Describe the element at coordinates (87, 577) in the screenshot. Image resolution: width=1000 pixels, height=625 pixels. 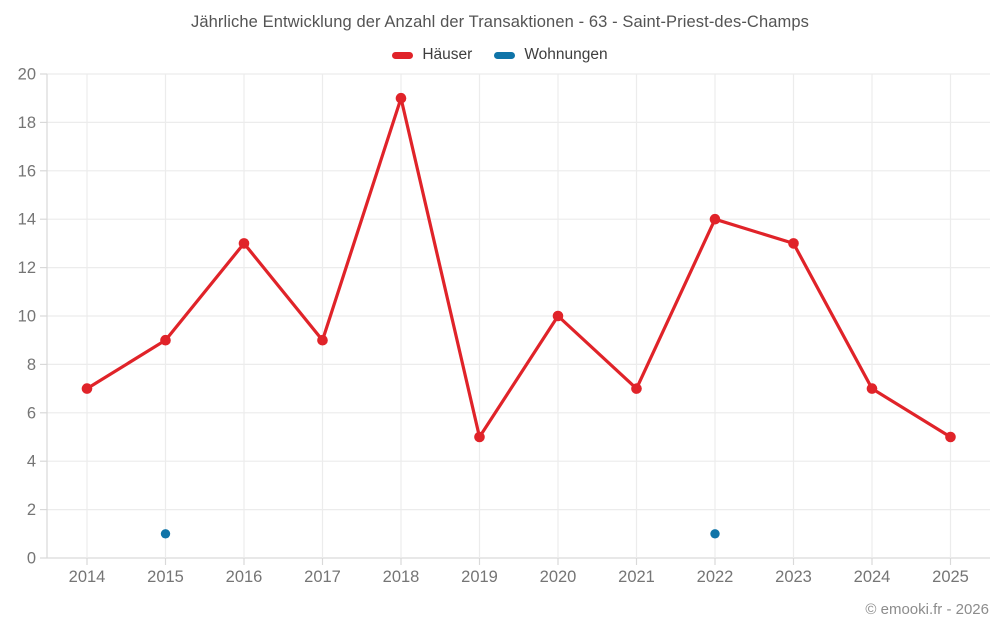
I see `x-tick-label: 2014` at that location.